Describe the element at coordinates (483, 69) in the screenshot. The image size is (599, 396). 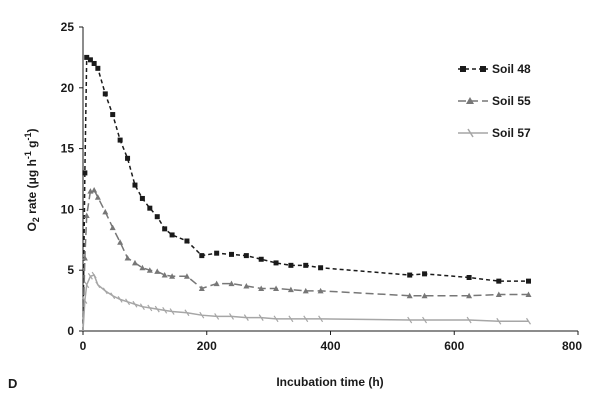
I see `legend-marker-square` at that location.